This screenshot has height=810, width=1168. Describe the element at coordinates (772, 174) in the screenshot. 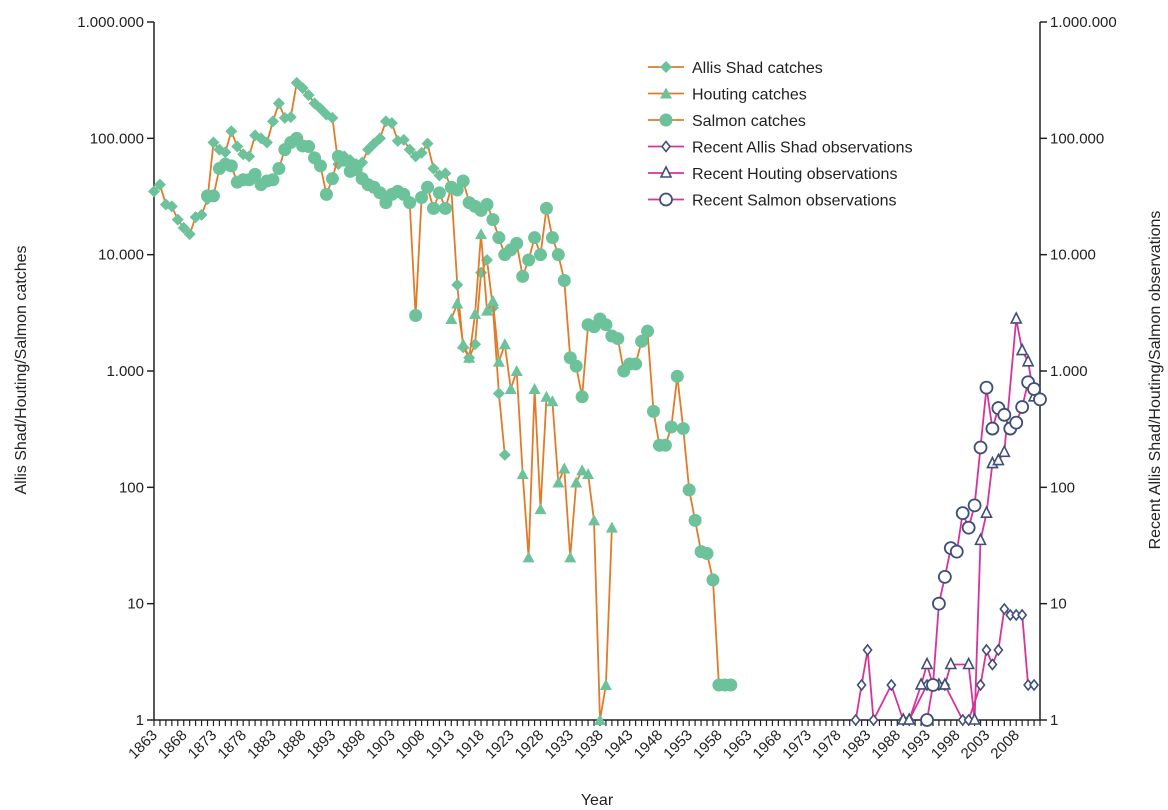

I see `legend-item: Recent Houting observations` at that location.